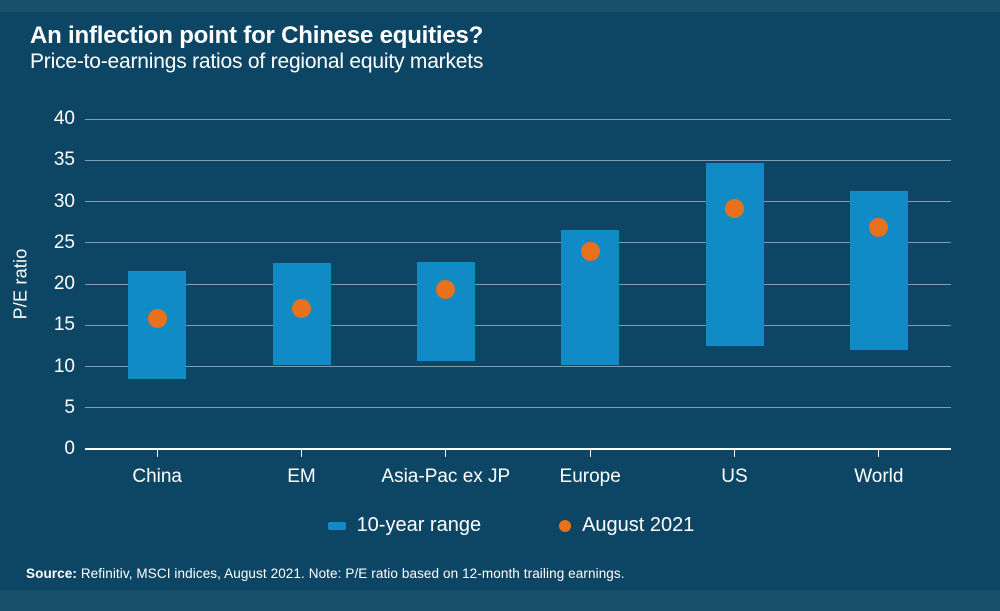 The image size is (1000, 611). I want to click on y-tick-label-5: 5, so click(69, 407).